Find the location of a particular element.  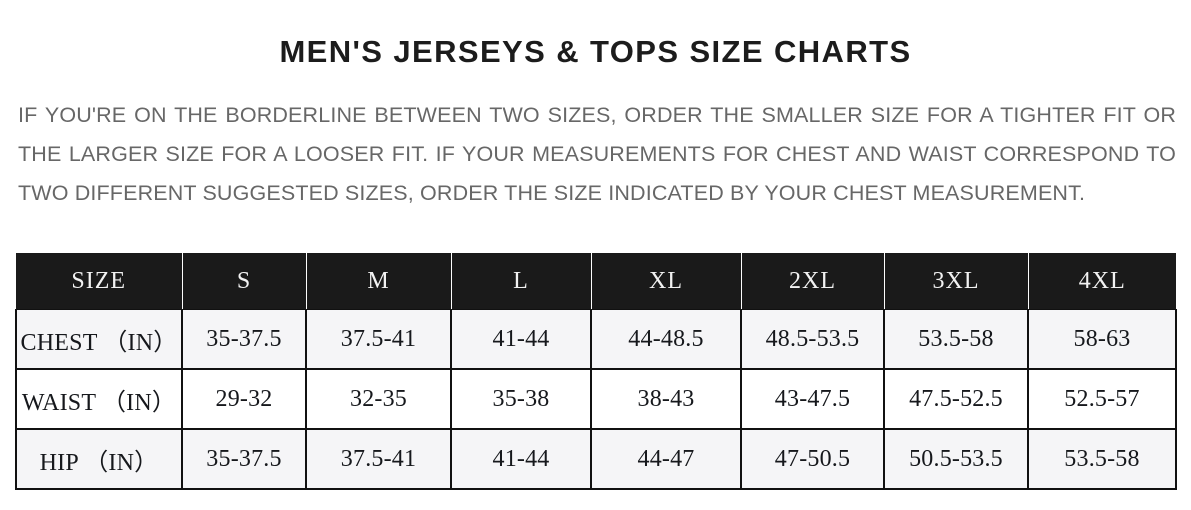

cell-waist-l: 35-38 is located at coordinates (521, 399).